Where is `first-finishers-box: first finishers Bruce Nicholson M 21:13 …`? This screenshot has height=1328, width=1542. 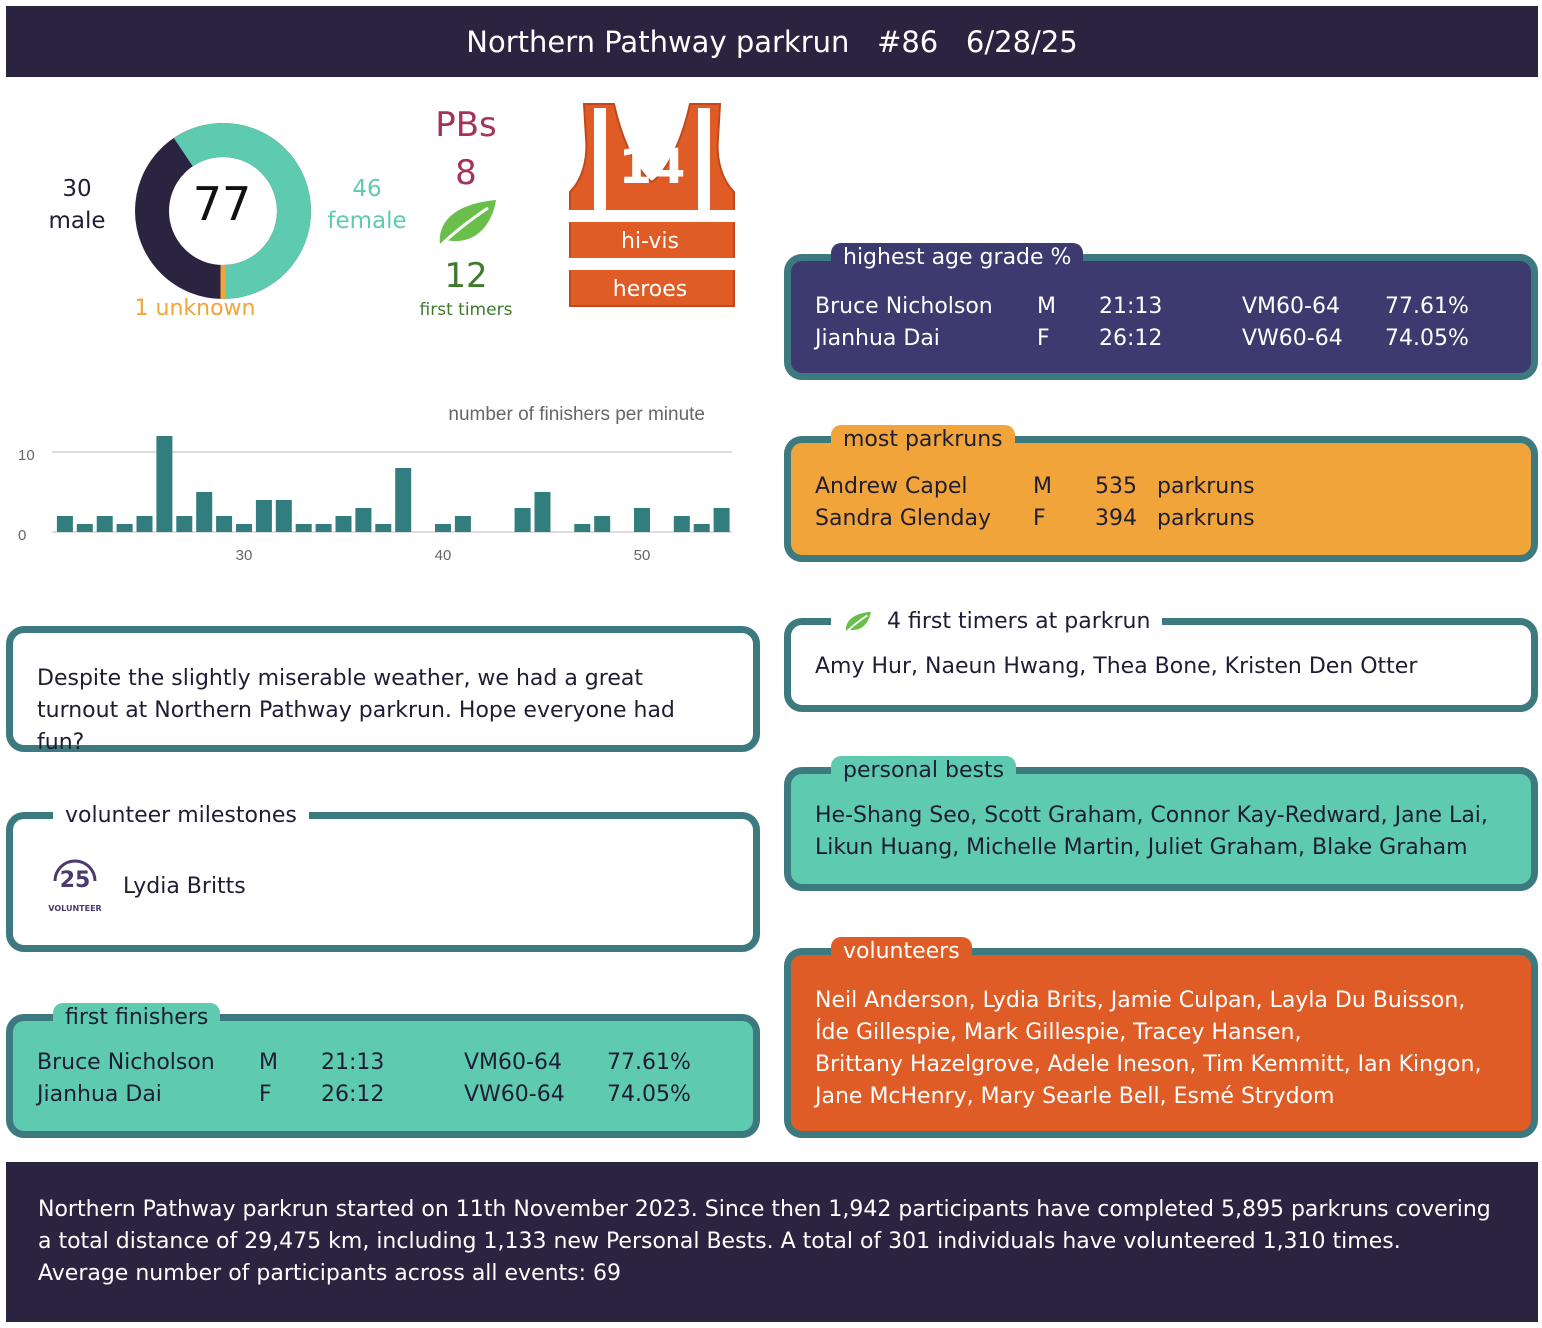
first-finishers-box: first finishers Bruce Nicholson M 21:13 … is located at coordinates (383, 1070).